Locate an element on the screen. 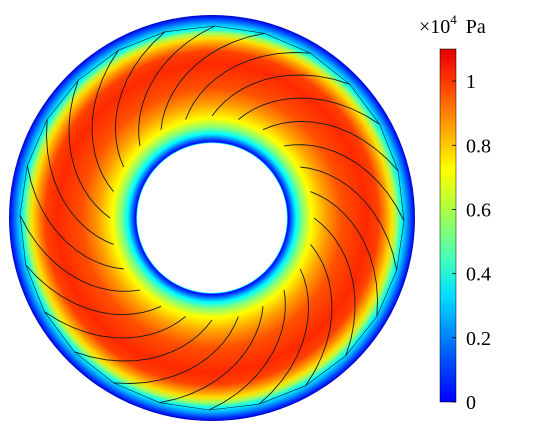 This screenshot has height=431, width=550. colorbar-tick-label: 0 is located at coordinates (471, 403).